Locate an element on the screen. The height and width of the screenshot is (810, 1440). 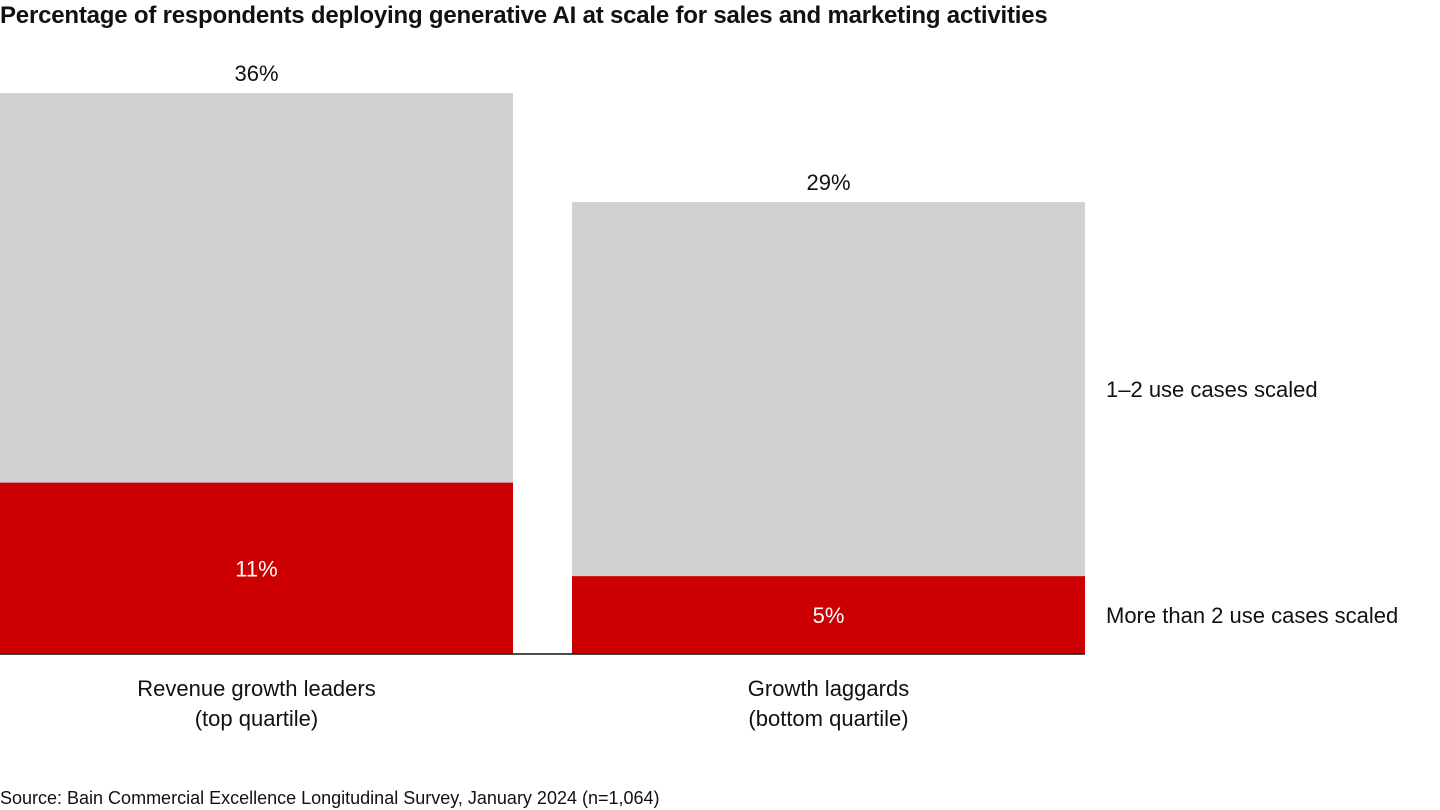
legend-label-0: More than 2 use cases scaled is located at coordinates (1252, 615).